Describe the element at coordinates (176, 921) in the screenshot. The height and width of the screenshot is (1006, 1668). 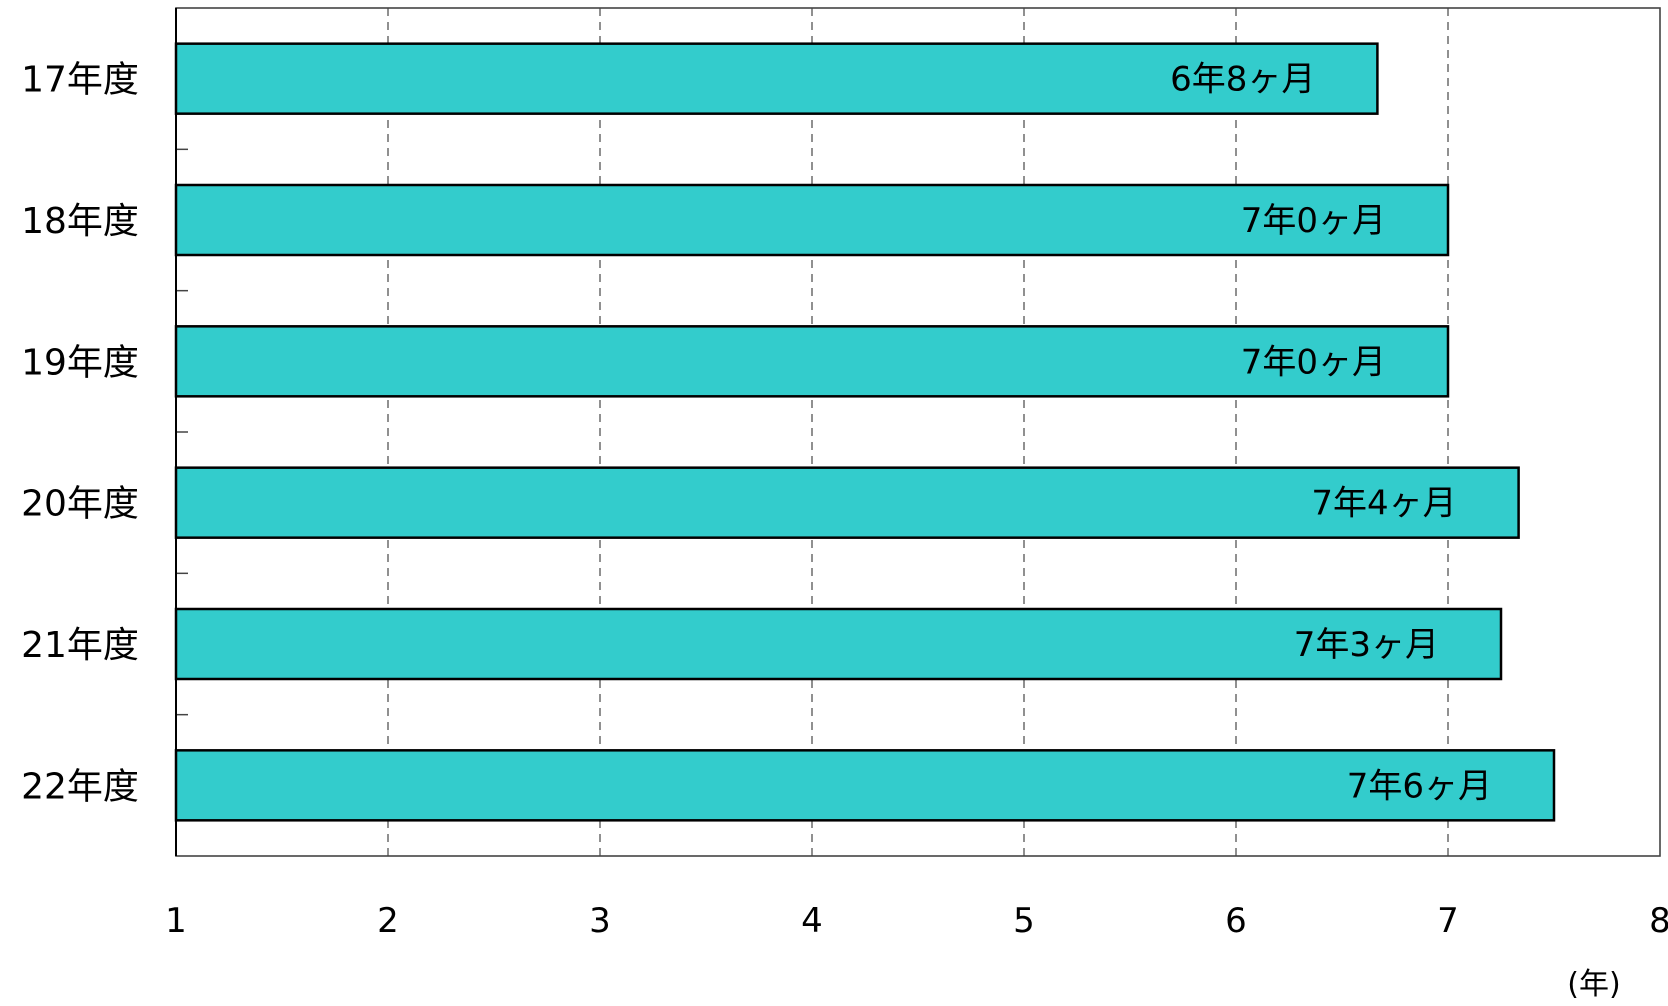
I see `x-tick-label: 1` at that location.